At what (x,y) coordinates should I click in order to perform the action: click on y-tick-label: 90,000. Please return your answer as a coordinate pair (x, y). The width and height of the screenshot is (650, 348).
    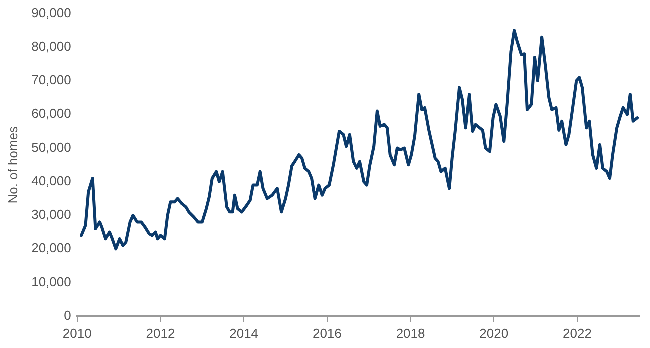
    Looking at the image, I should click on (52, 12).